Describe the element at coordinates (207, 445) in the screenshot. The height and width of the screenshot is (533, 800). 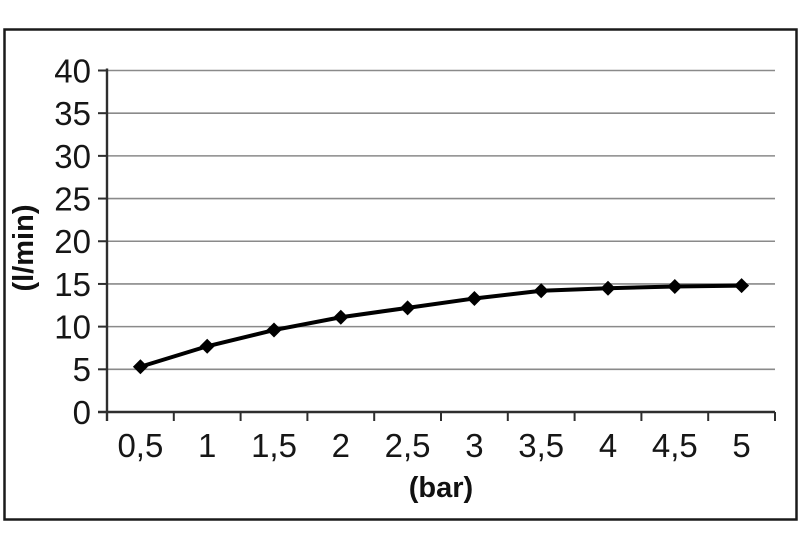
I see `x-tick-label: 1` at that location.